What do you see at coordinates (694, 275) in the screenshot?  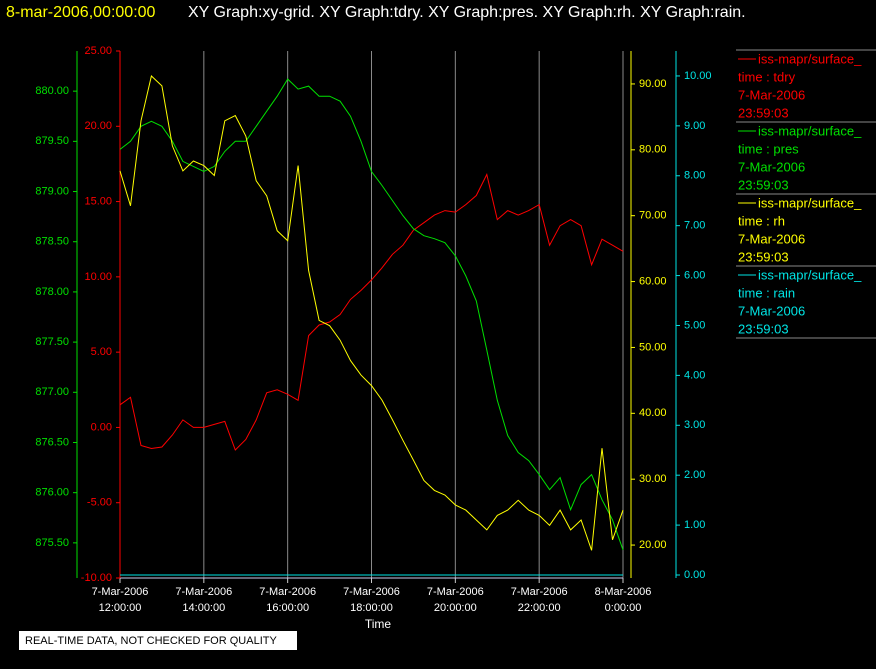 I see `y-tick-label: 6.00` at bounding box center [694, 275].